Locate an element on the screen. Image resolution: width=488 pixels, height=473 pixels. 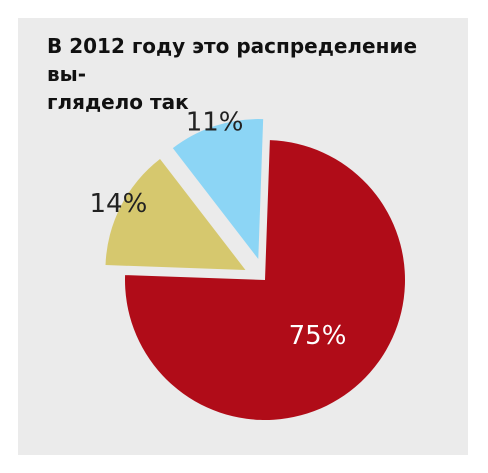
slice-label-75: 75% is located at coordinates (318, 336).